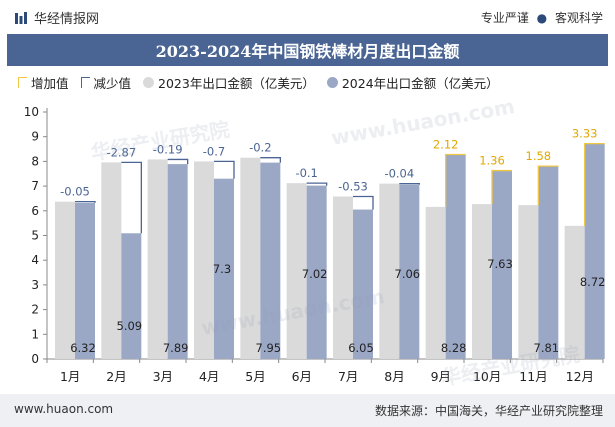 The image size is (615, 427). Describe the element at coordinates (149, 82) in the screenshot. I see `legend-2023-swatch-icon` at that location.